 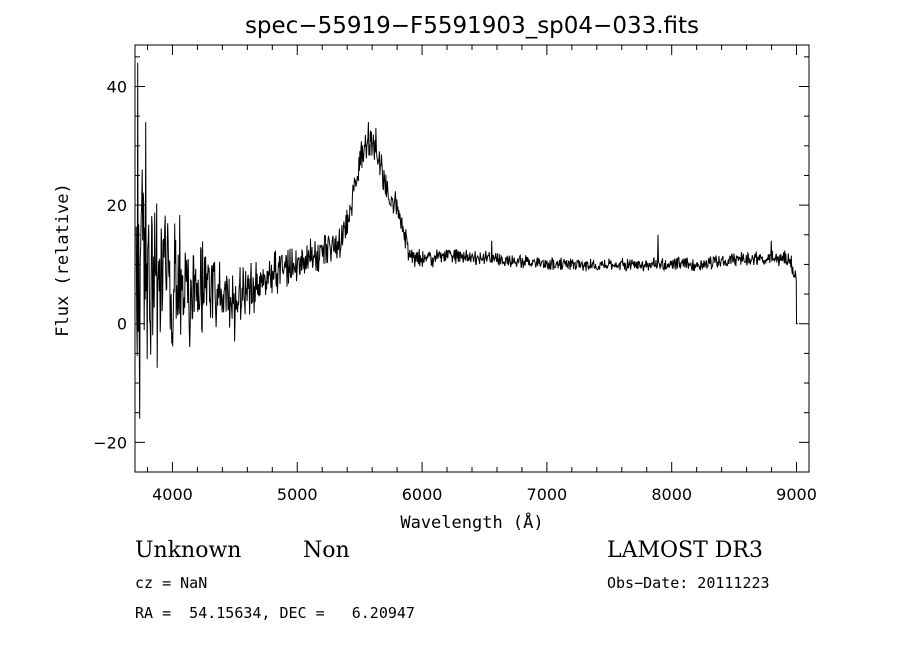 I want to click on redshift-text: cz = NaN, so click(x=171, y=583).